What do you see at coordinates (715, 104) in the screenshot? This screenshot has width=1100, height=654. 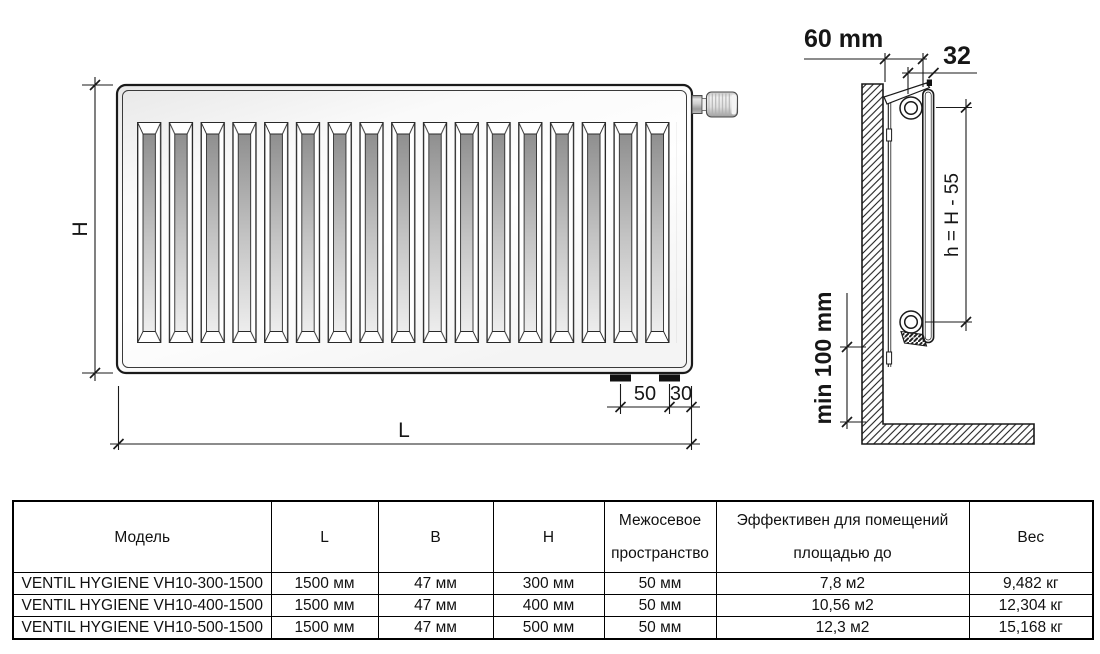 I see `thermostatic-valve` at bounding box center [715, 104].